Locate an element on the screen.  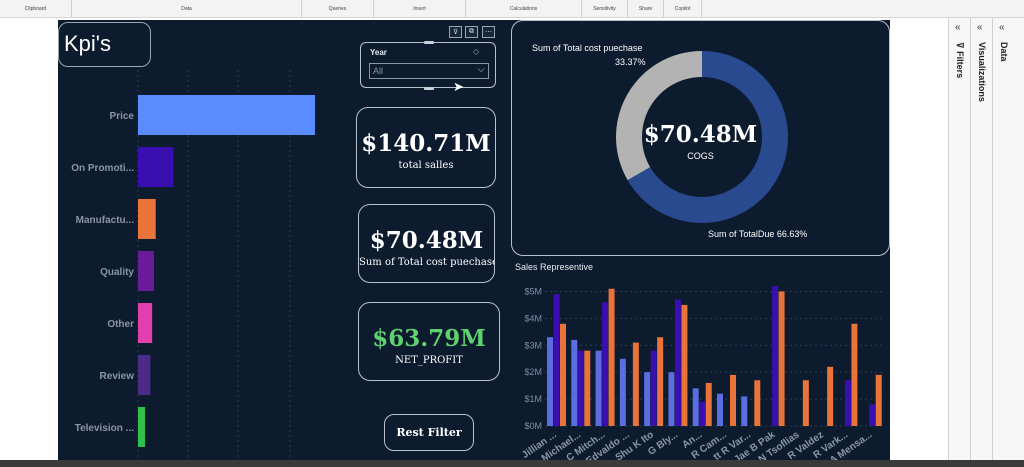
ribbon-group-sensitivity: Sensitivity is located at coordinates (605, 9).